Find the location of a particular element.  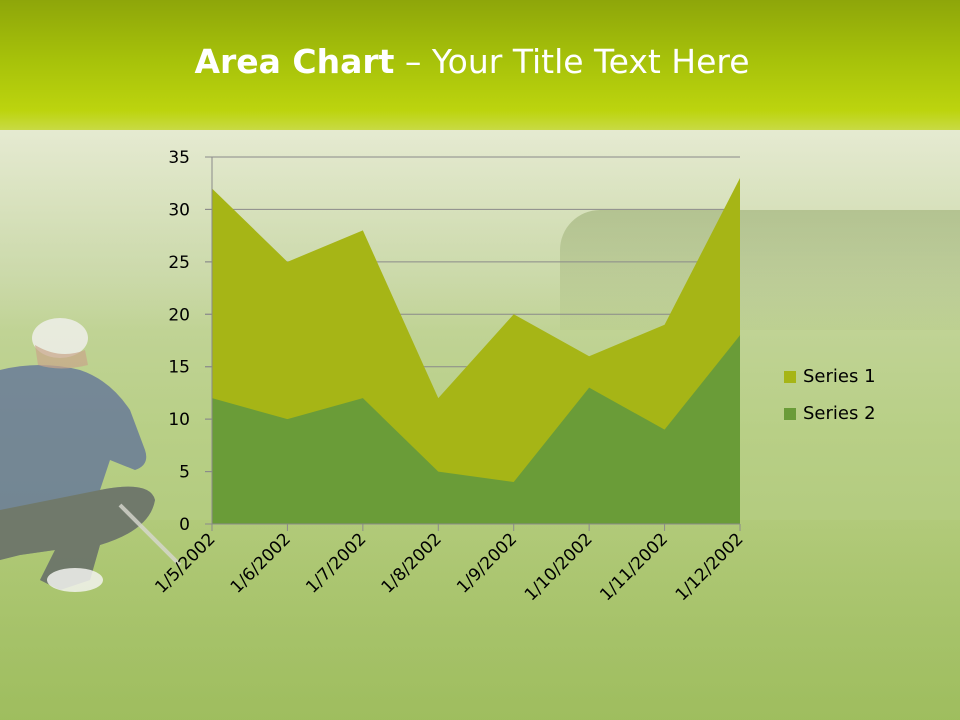

y-tick-label-5: 5 is located at coordinates (184, 473).